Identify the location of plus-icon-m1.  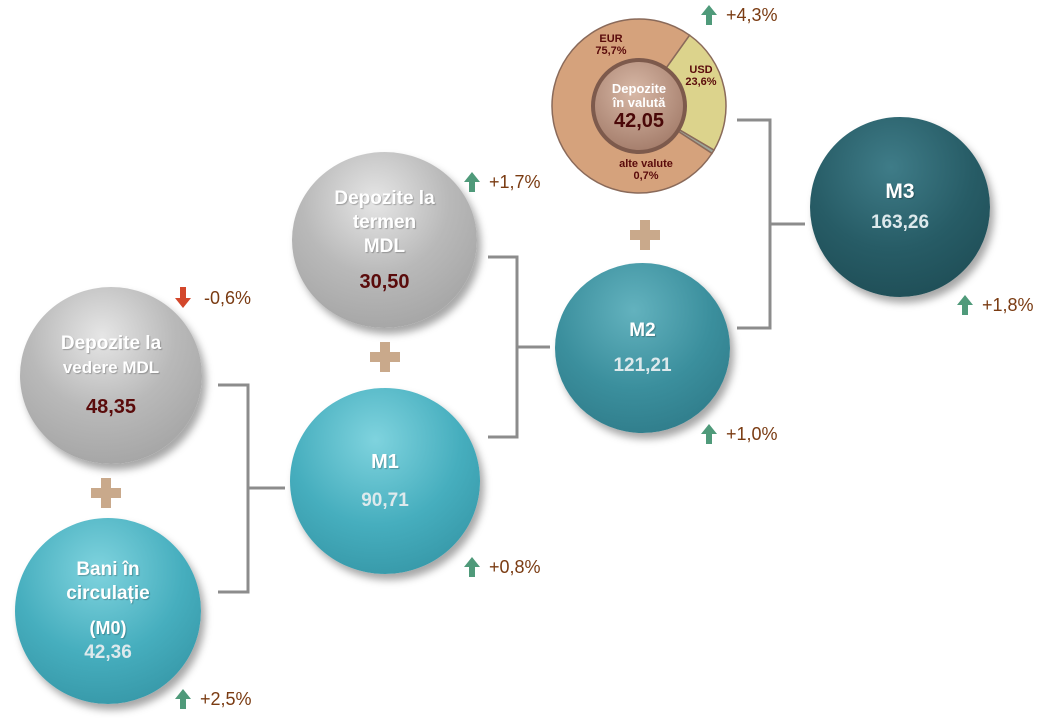
(106, 493).